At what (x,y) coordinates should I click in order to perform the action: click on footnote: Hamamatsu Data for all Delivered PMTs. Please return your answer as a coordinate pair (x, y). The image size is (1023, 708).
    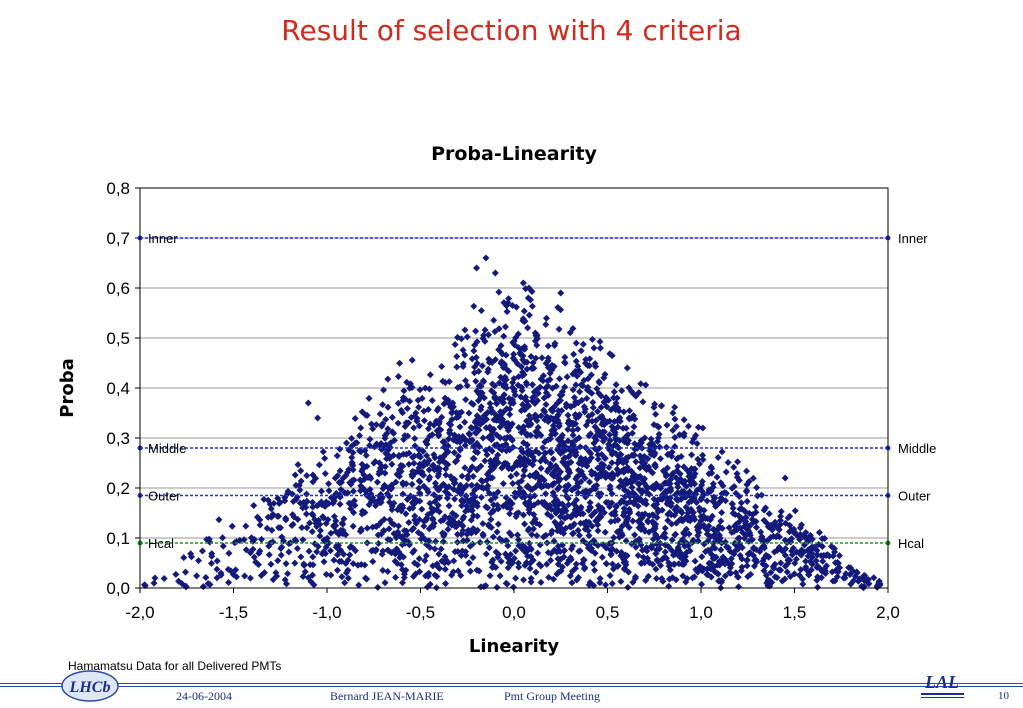
    Looking at the image, I should click on (175, 666).